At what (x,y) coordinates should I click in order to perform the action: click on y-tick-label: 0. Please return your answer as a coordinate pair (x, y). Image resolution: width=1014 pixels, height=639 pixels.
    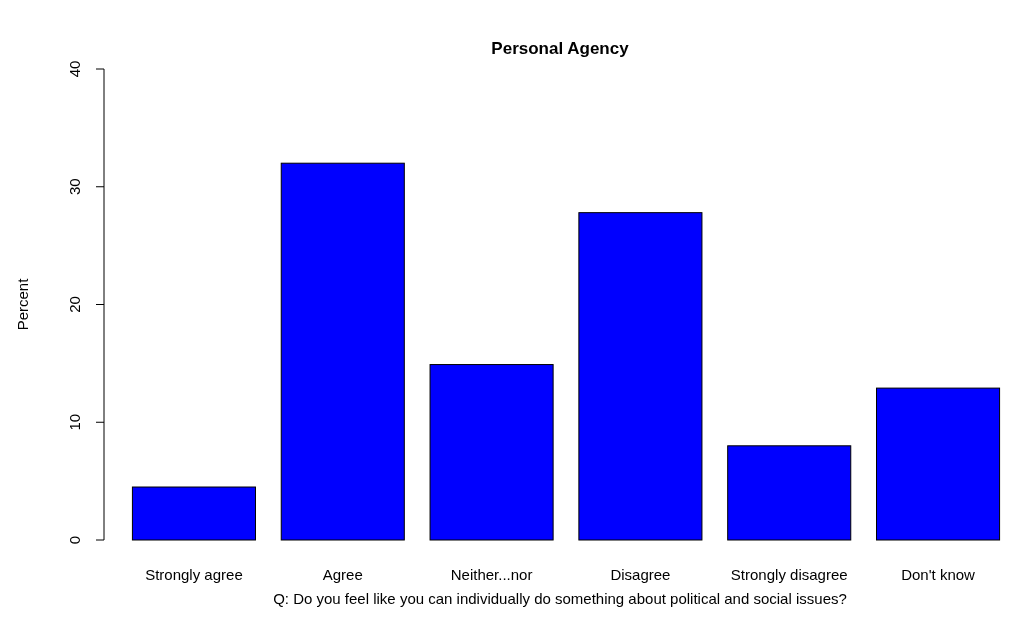
    Looking at the image, I should click on (74, 540).